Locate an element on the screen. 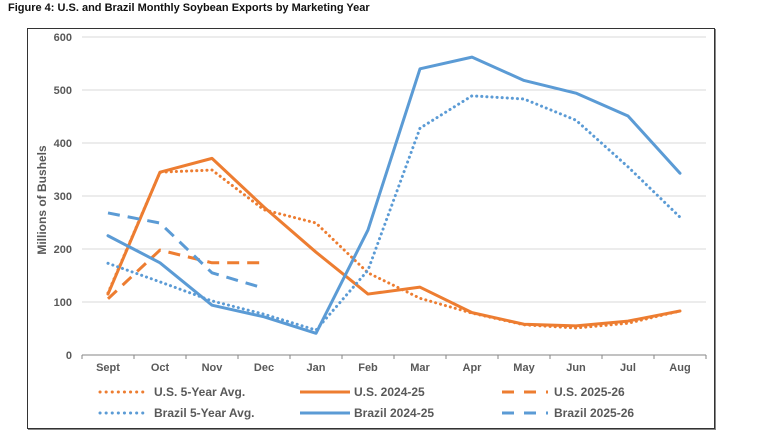 The image size is (777, 436). legend-label: Brazil 2025-26 is located at coordinates (594, 413).